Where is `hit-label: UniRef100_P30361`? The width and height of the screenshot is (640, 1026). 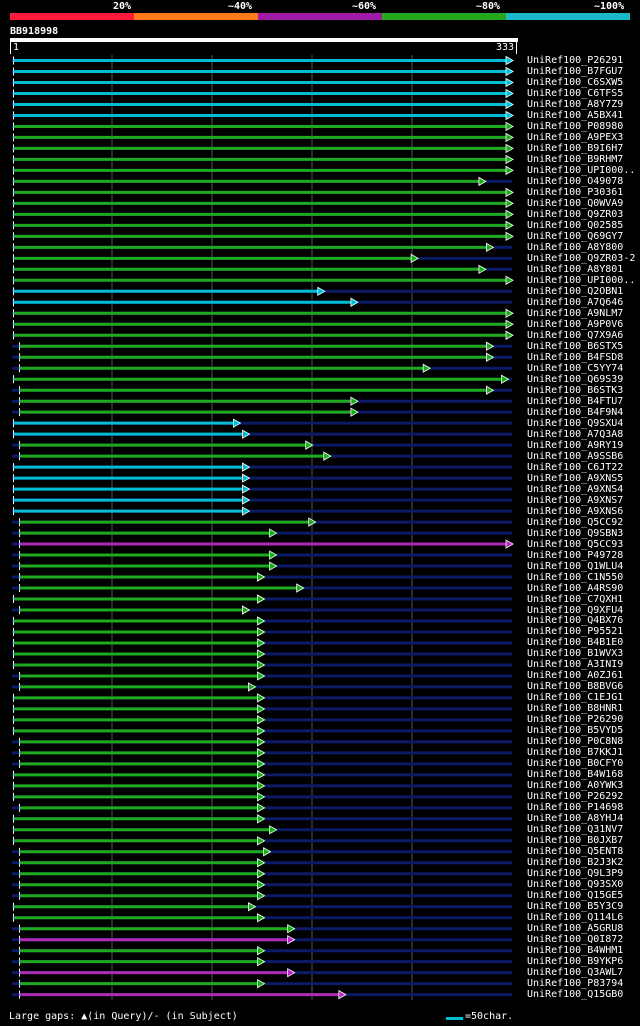
hit-label: UniRef100_P30361 is located at coordinates (575, 192).